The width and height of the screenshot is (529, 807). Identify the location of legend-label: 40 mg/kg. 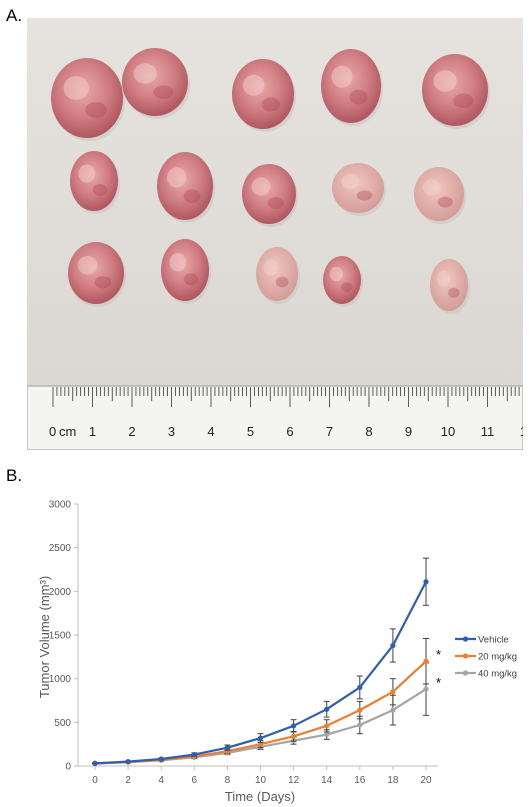
(497, 674).